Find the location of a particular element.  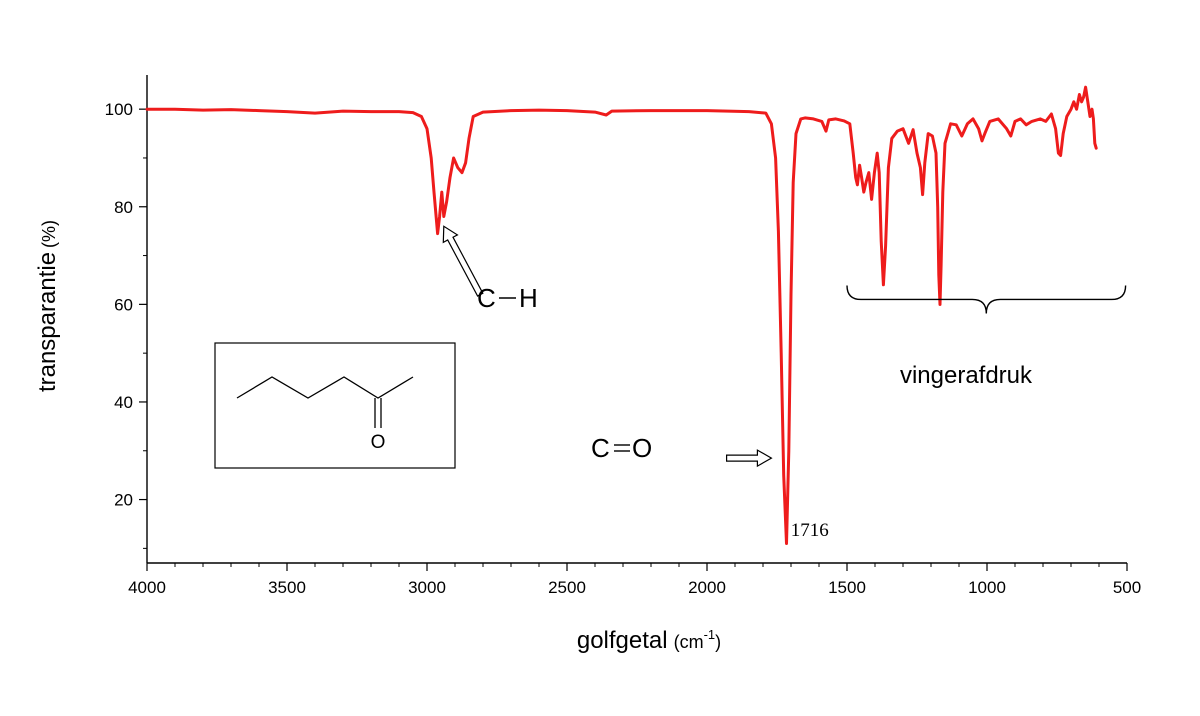

x-axis-ticks: 4000 3500 3000 2500 2000 1500 1000 500 is located at coordinates (634, 580).